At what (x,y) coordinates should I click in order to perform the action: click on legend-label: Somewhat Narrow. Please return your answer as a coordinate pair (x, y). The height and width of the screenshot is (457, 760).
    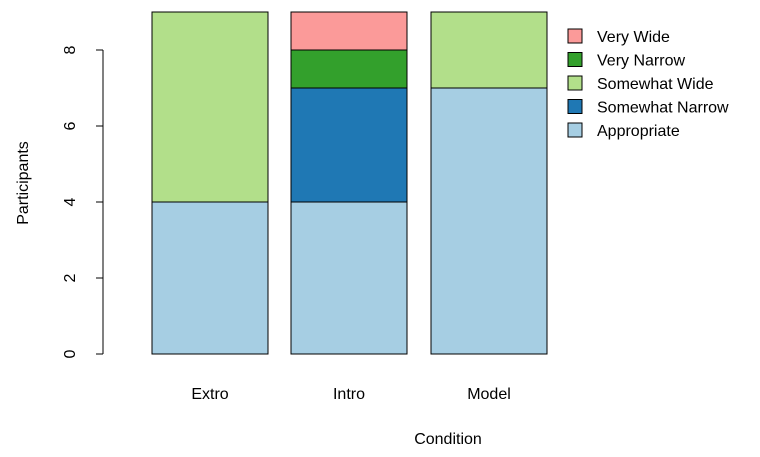
    Looking at the image, I should click on (663, 108).